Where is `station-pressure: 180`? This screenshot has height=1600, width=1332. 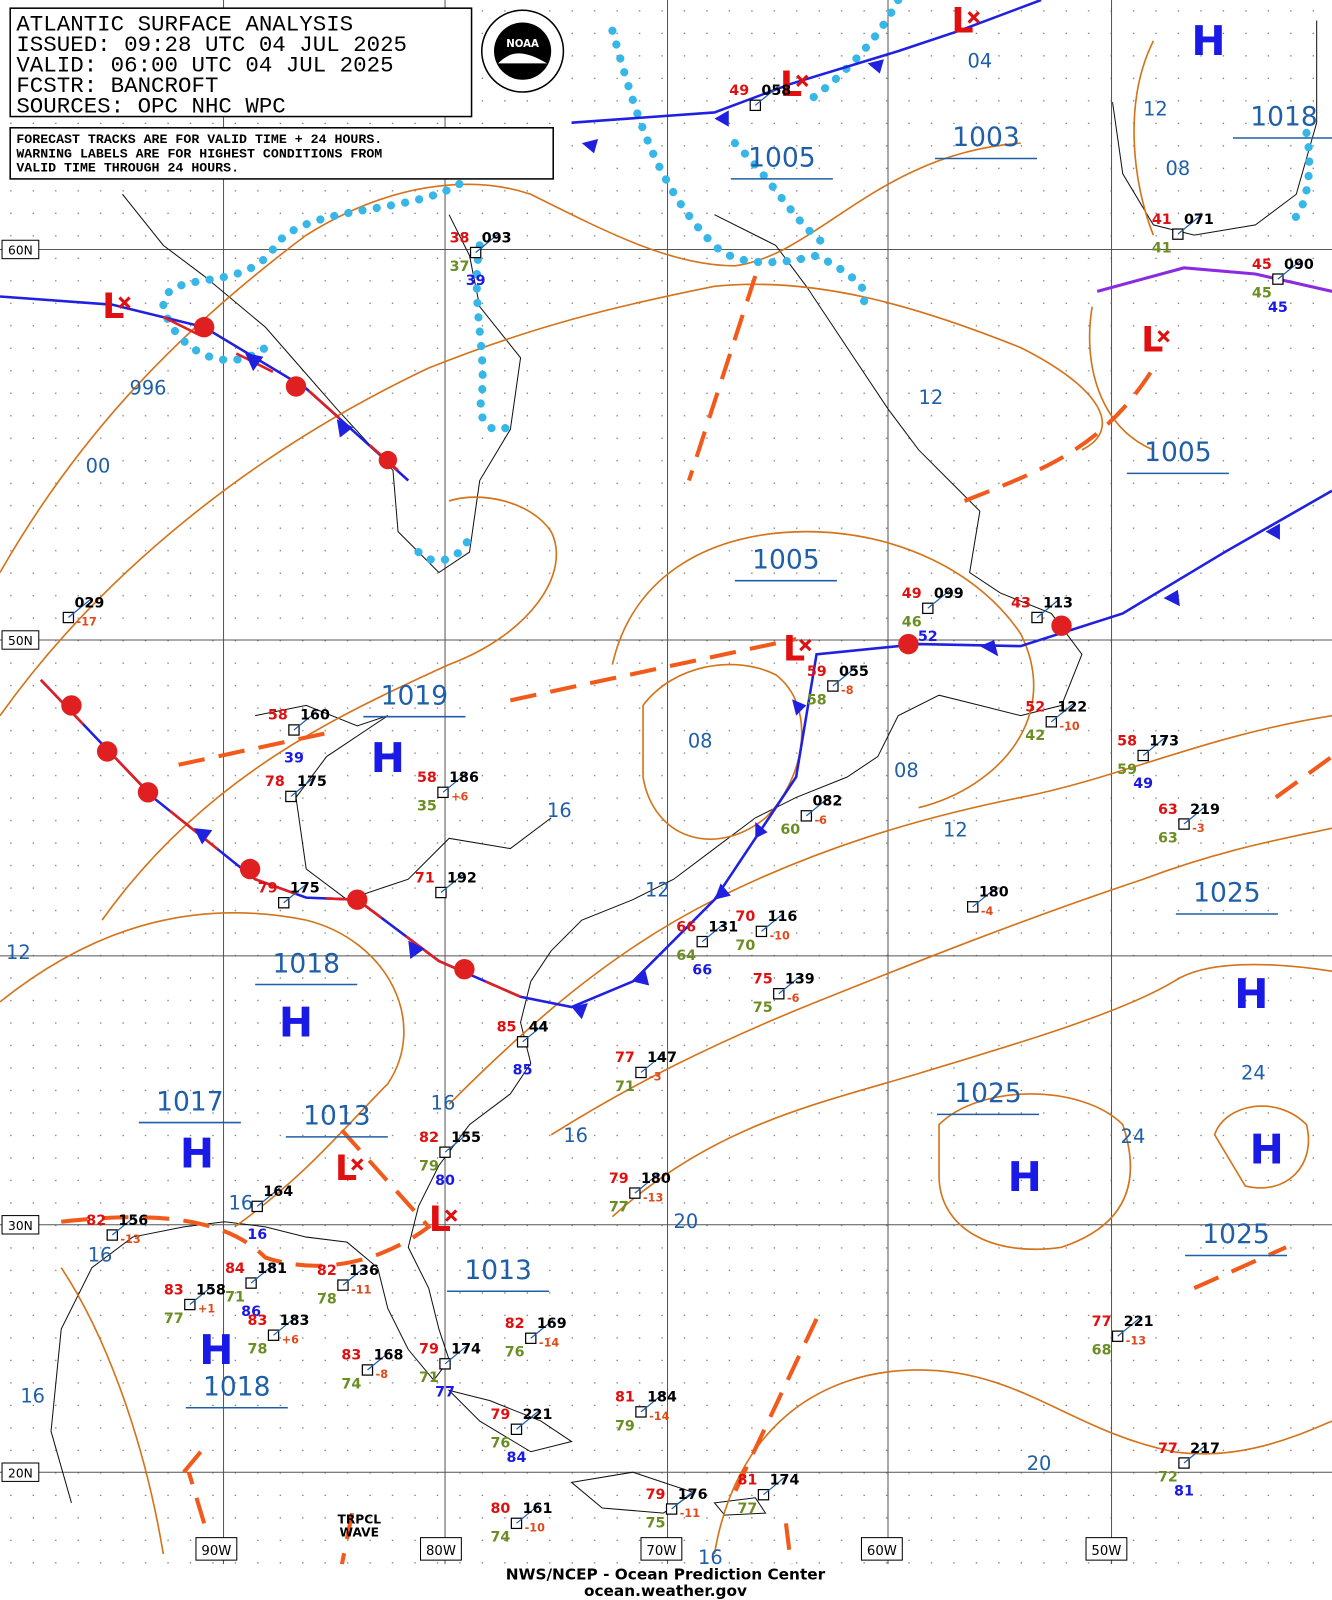 station-pressure: 180 is located at coordinates (656, 1179).